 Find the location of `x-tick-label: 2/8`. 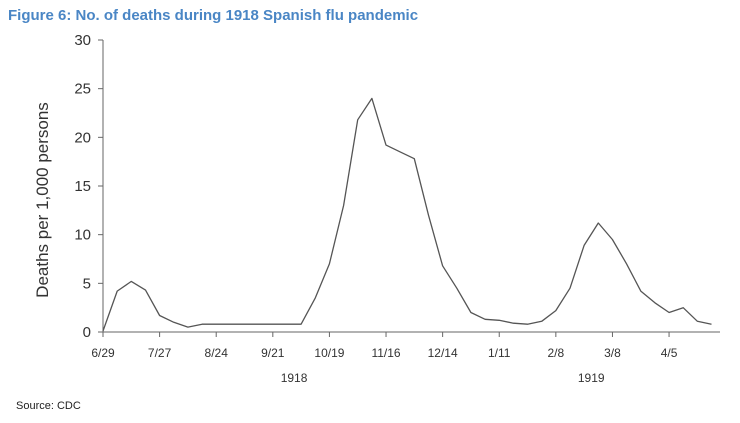

x-tick-label: 2/8 is located at coordinates (556, 353).